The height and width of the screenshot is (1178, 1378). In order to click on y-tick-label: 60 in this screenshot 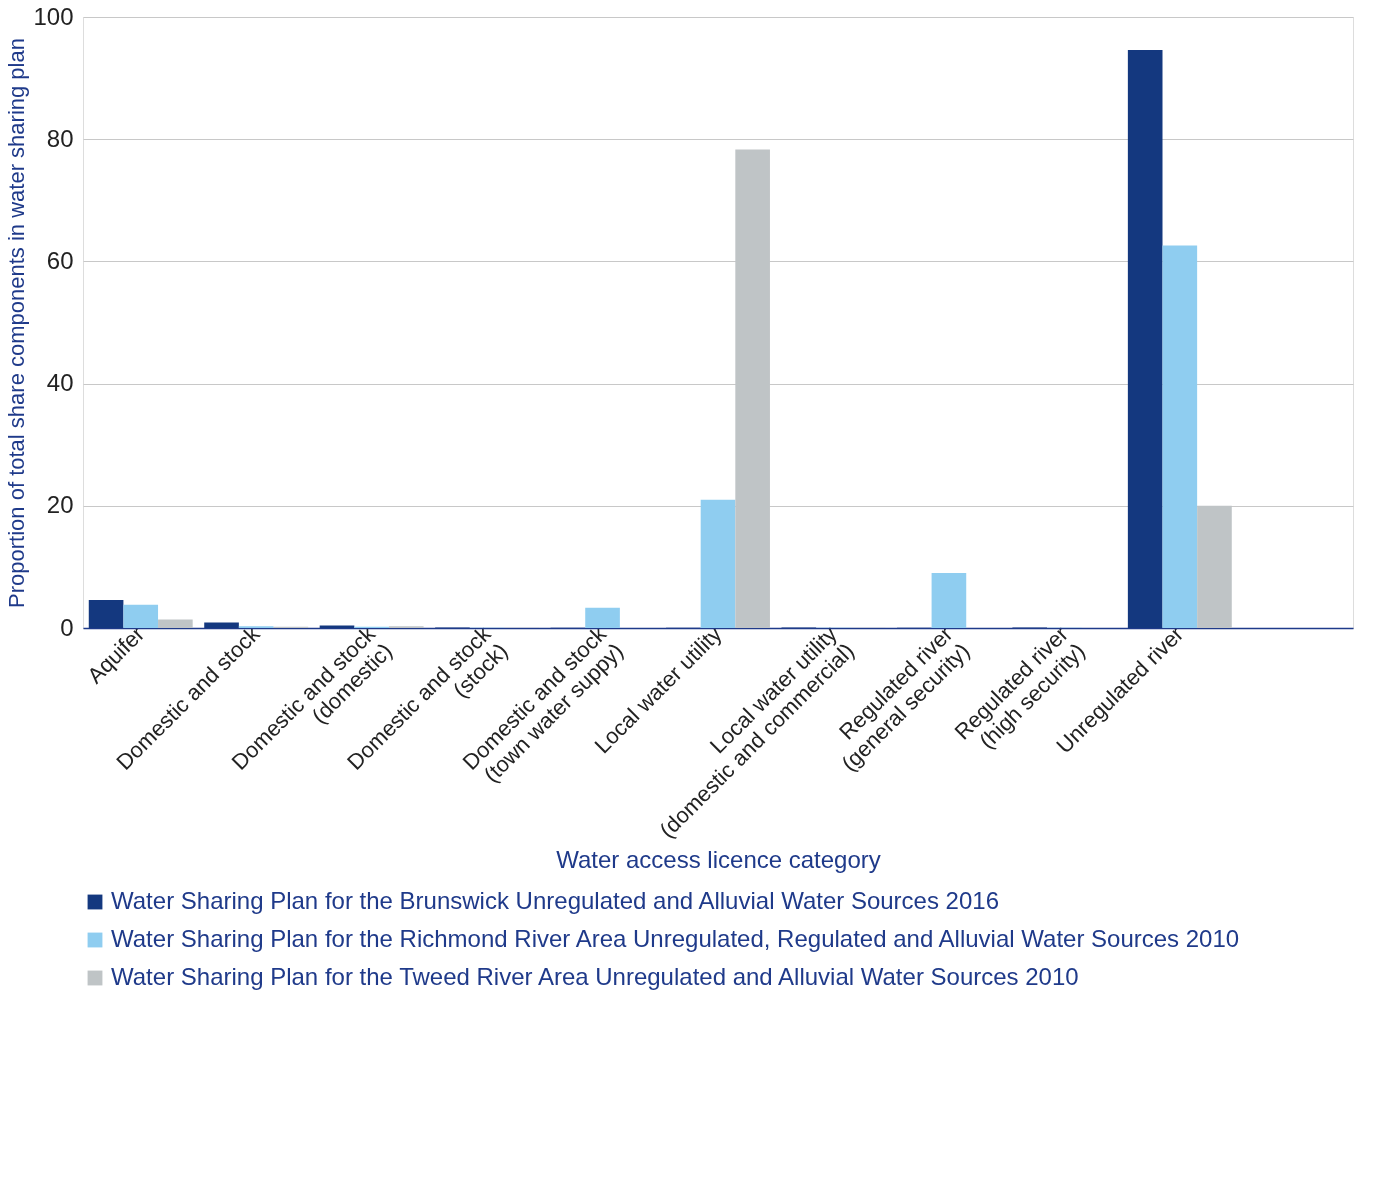, I will do `click(60, 260)`.